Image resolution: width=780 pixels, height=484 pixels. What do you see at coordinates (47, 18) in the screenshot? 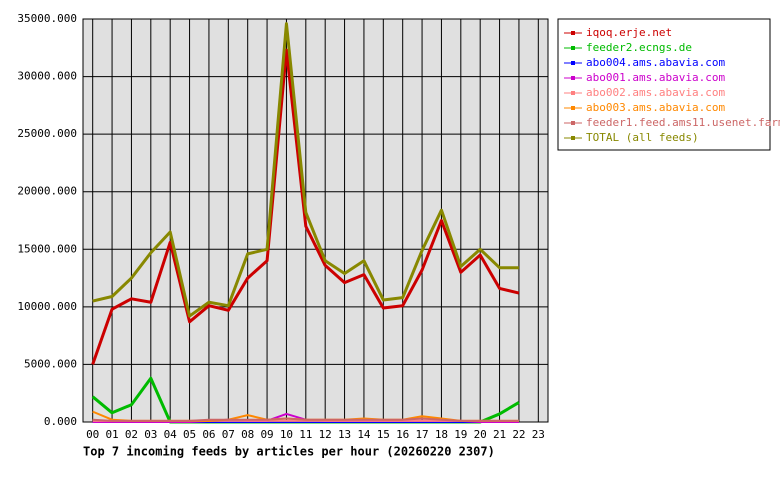
I see `y-tick-label: 35000.000` at bounding box center [47, 18].